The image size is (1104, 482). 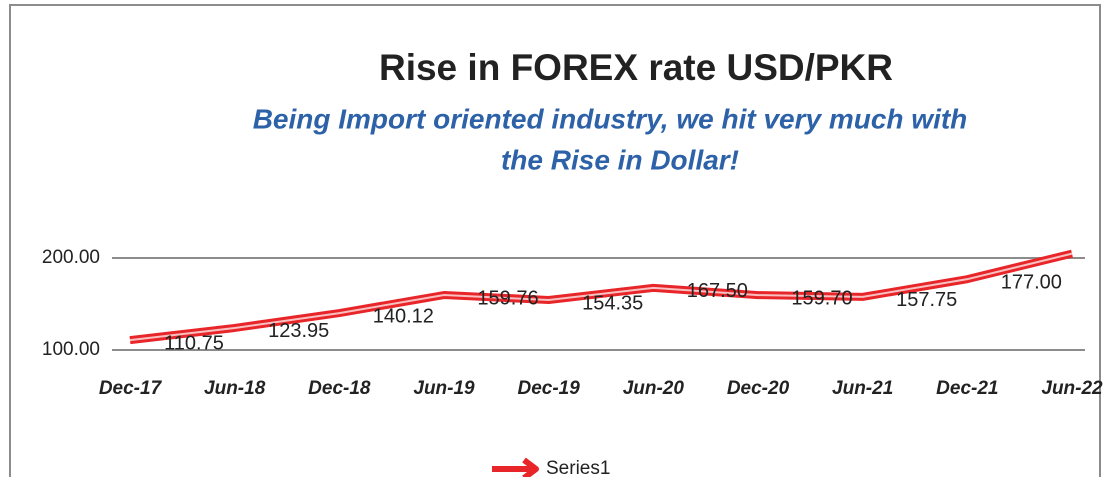 I want to click on chart-subtitle: the Rise in Dollar!, so click(x=620, y=159).